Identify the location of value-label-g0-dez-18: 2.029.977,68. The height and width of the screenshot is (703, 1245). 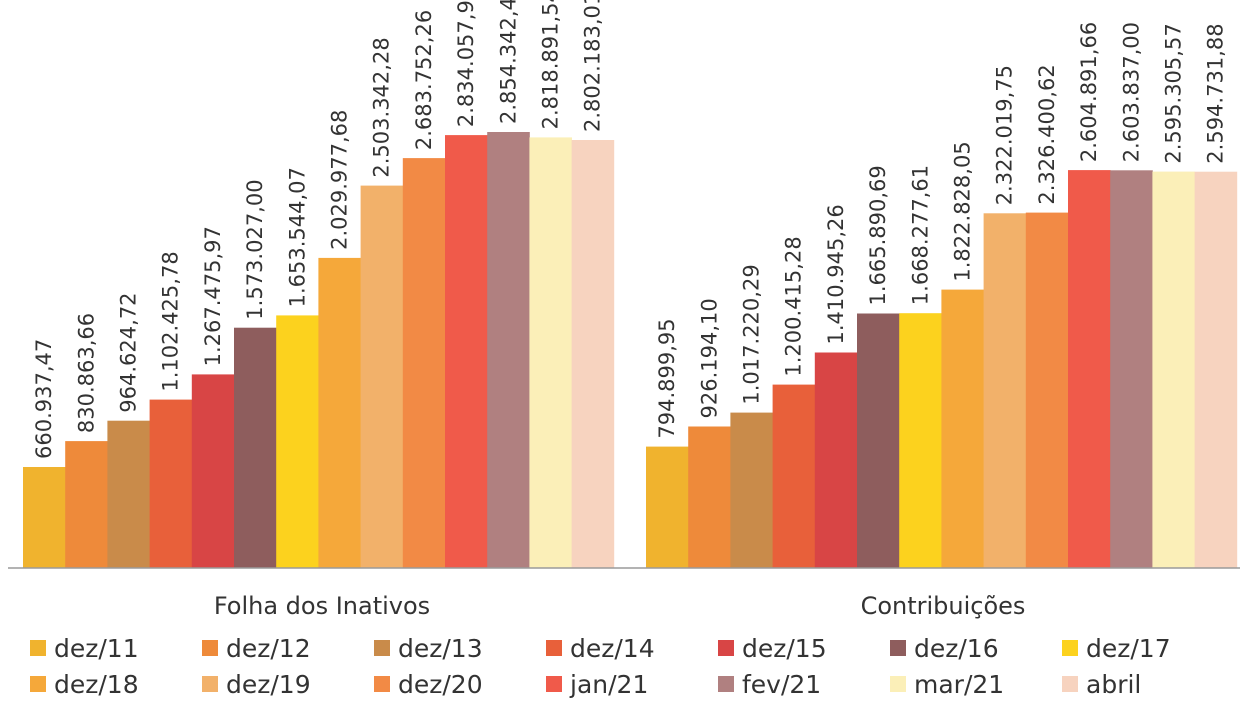
(340, 180).